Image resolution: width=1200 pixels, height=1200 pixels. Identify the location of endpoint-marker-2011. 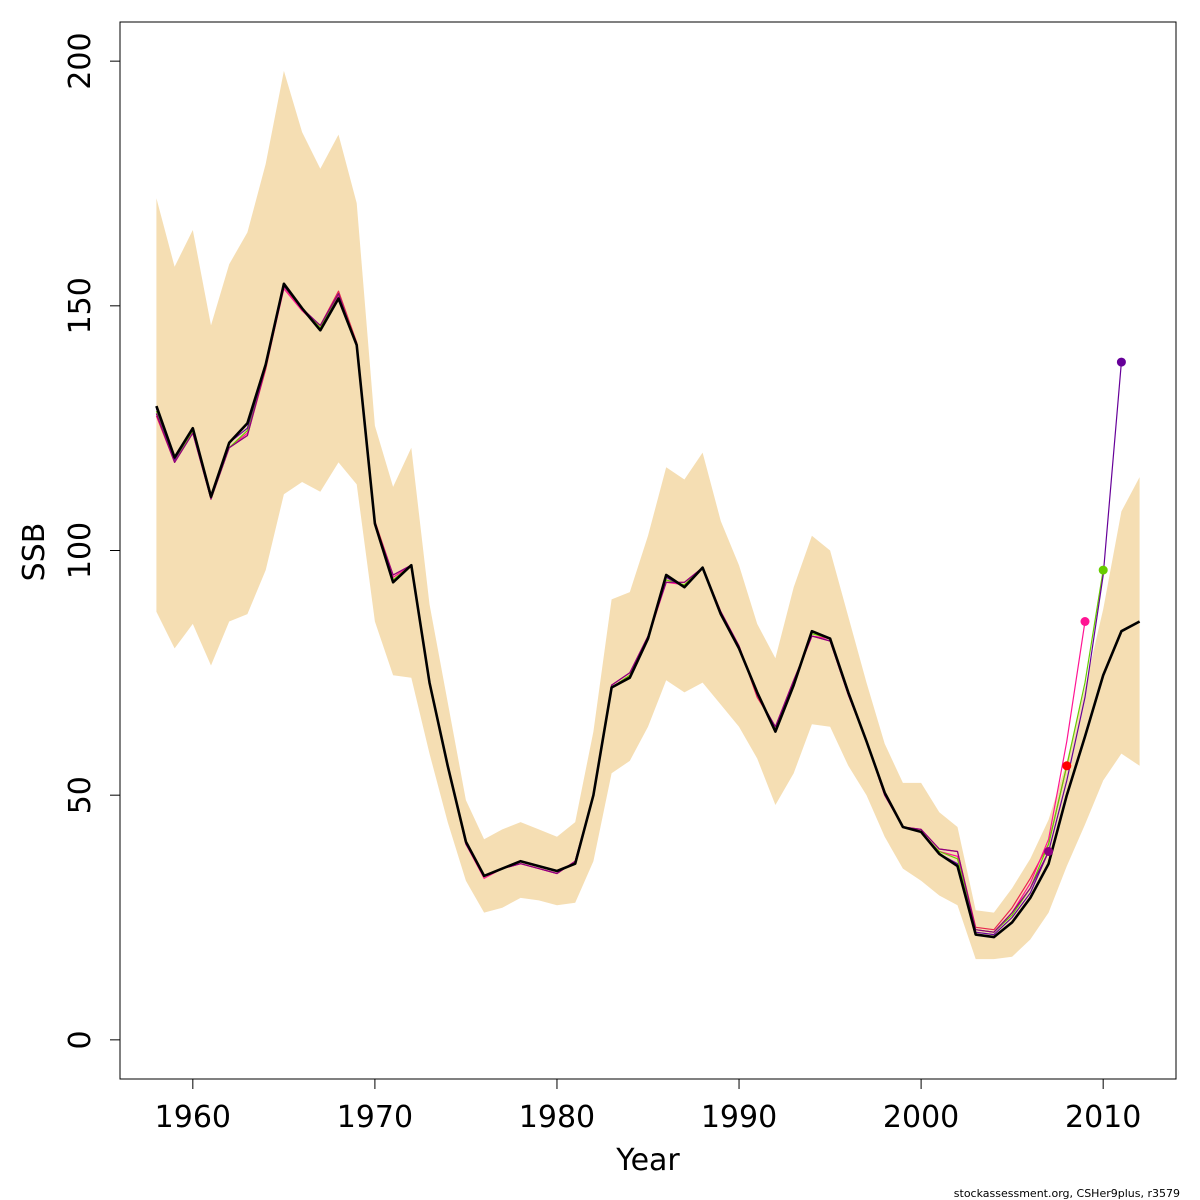
(1121, 362).